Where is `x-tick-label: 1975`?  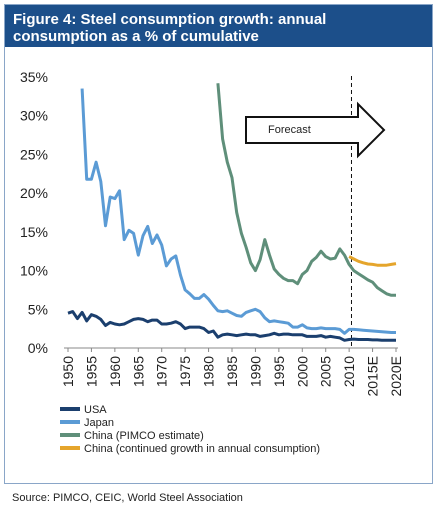 x-tick-label: 1975 is located at coordinates (185, 371).